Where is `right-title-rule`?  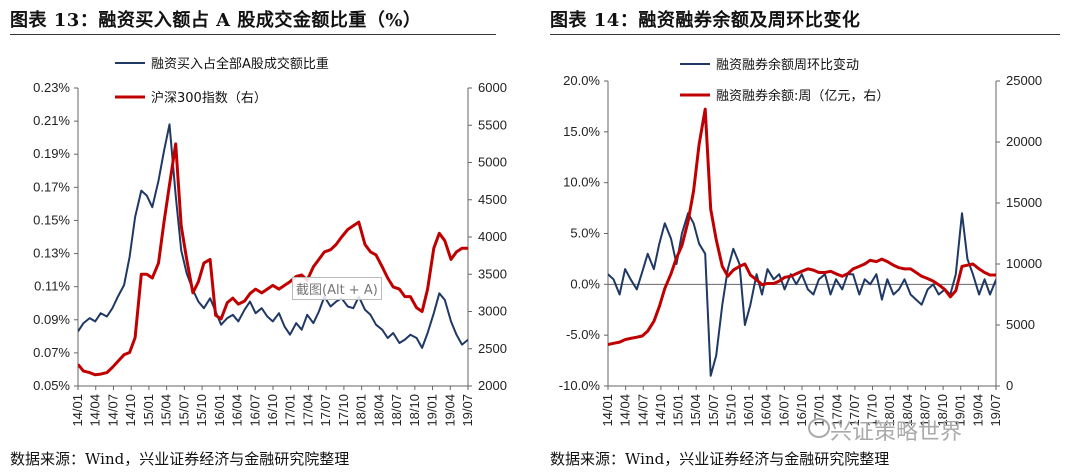
right-title-rule is located at coordinates (805, 34).